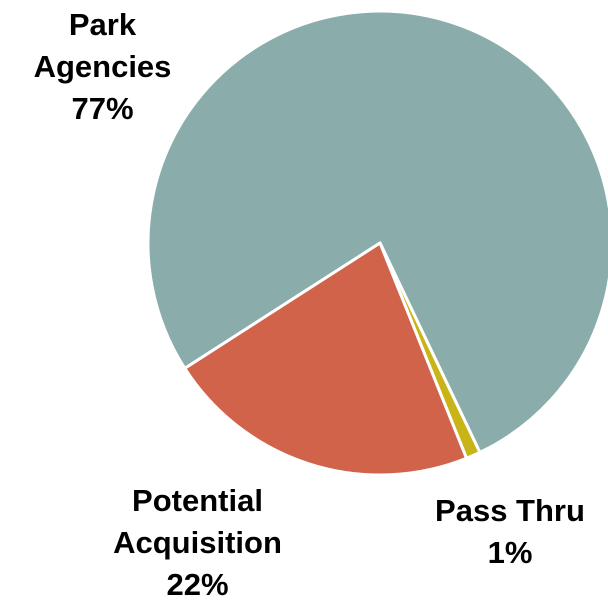  Describe the element at coordinates (102, 45) in the screenshot. I see `category-label: Park Agencies` at that location.